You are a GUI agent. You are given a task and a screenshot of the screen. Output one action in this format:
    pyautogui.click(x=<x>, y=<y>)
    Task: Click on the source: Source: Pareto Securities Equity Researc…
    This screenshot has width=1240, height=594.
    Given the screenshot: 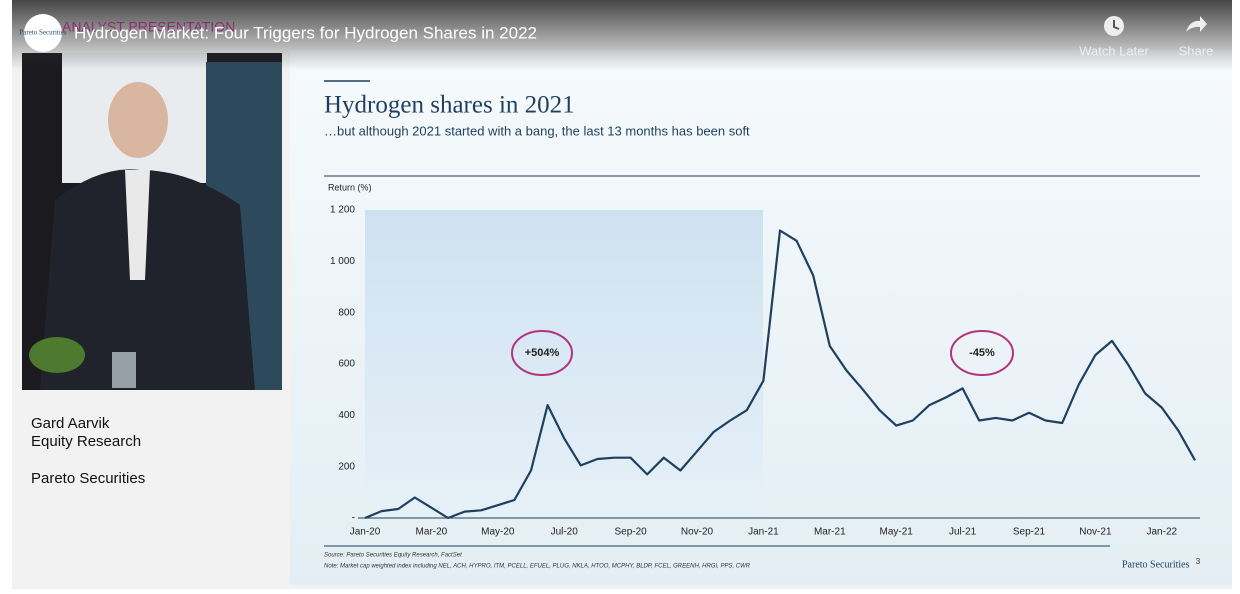 What is the action you would take?
    pyautogui.click(x=393, y=556)
    